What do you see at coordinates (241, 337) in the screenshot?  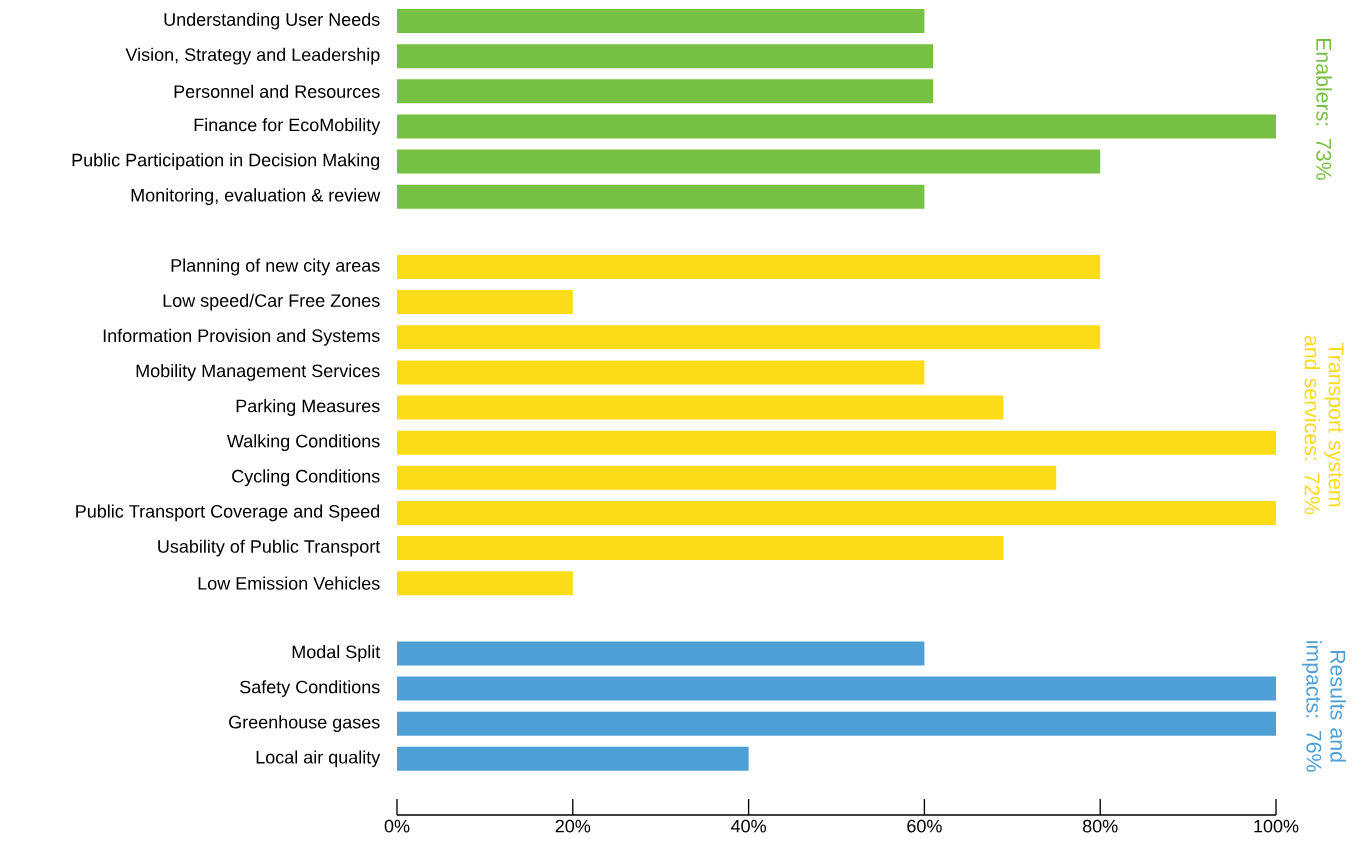 I see `y-tick-label: Information Provision and Systems` at bounding box center [241, 337].